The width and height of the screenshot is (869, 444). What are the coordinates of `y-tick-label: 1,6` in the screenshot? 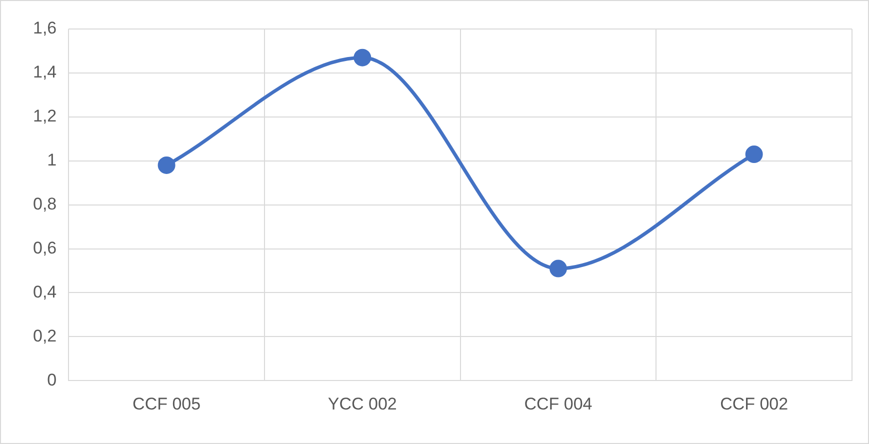 It's located at (44, 28).